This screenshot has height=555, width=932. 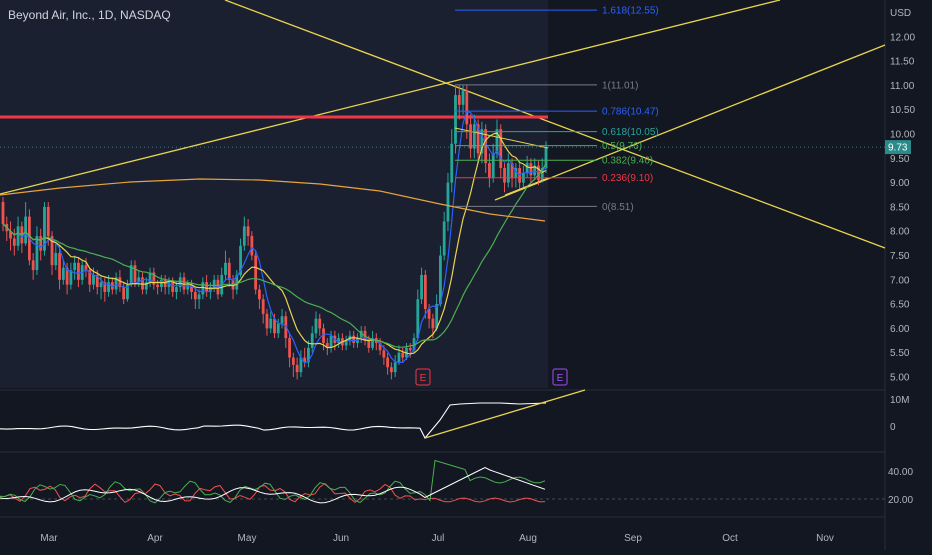 I want to click on di-minus-line, so click(x=273, y=493).